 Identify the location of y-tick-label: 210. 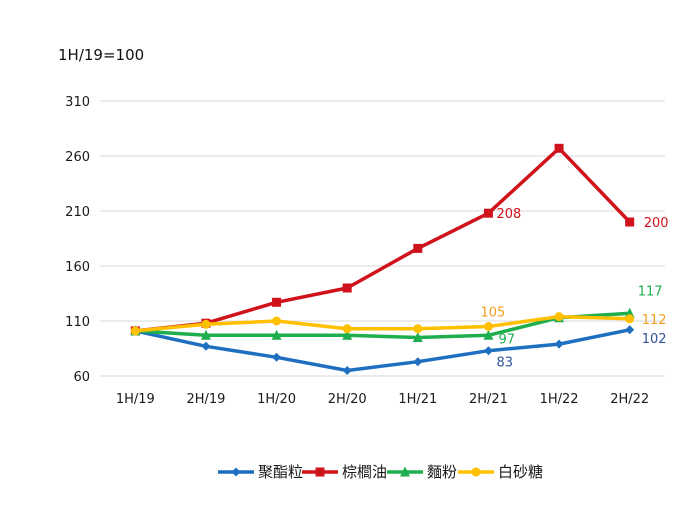
(77, 212).